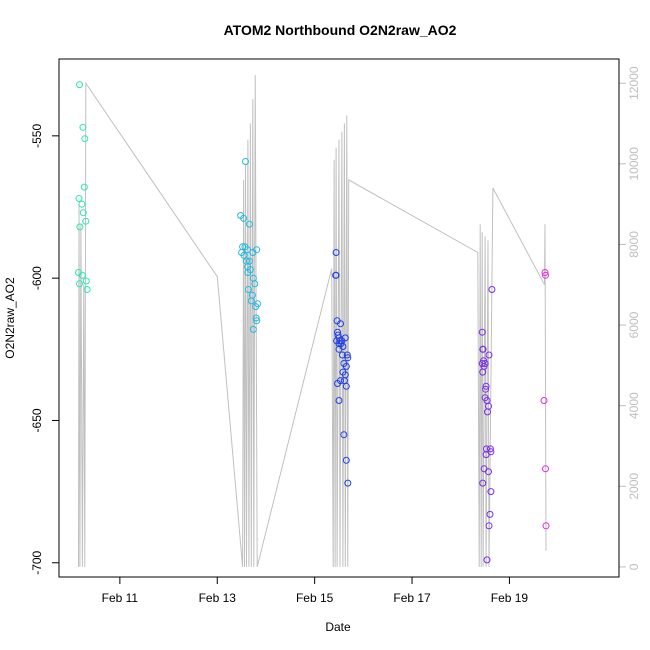 The height and width of the screenshot is (650, 650). Describe the element at coordinates (37, 278) in the screenshot. I see `y-tick-label: -600` at that location.